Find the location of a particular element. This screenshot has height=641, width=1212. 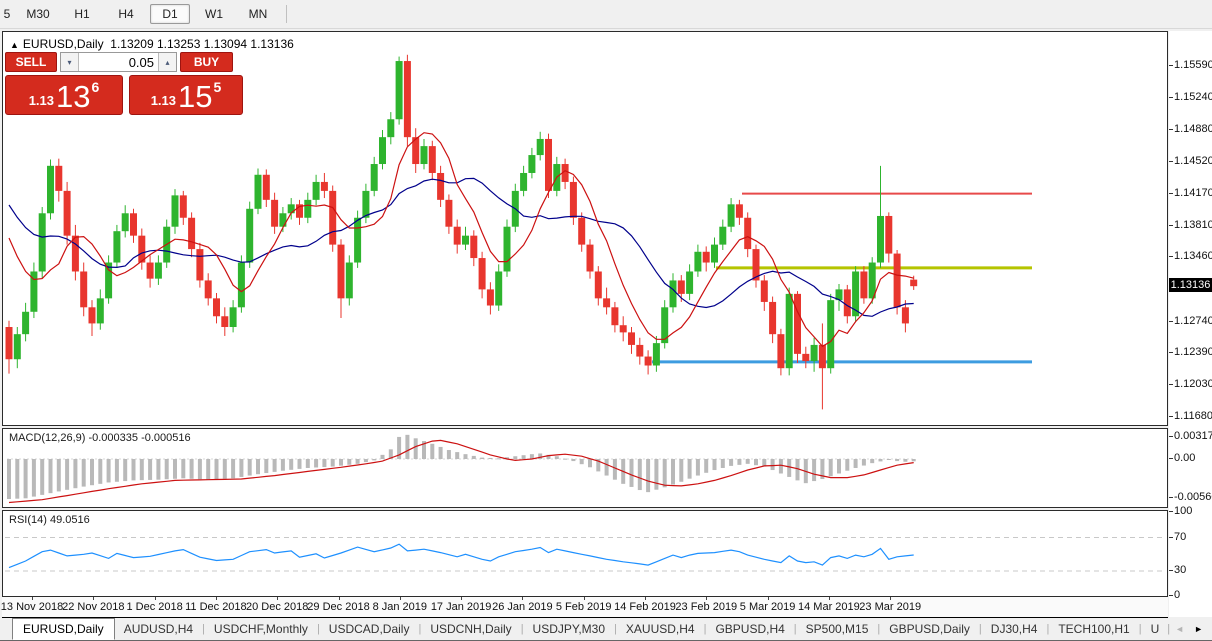

tab-eurusd-daily: EURUSD,Daily is located at coordinates (63, 629).